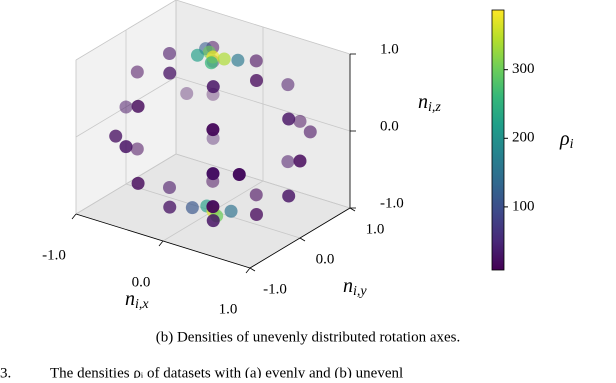 The height and width of the screenshot is (383, 616). Describe the element at coordinates (434, 107) in the screenshot. I see `z-axis-label-sub: i,z` at that location.